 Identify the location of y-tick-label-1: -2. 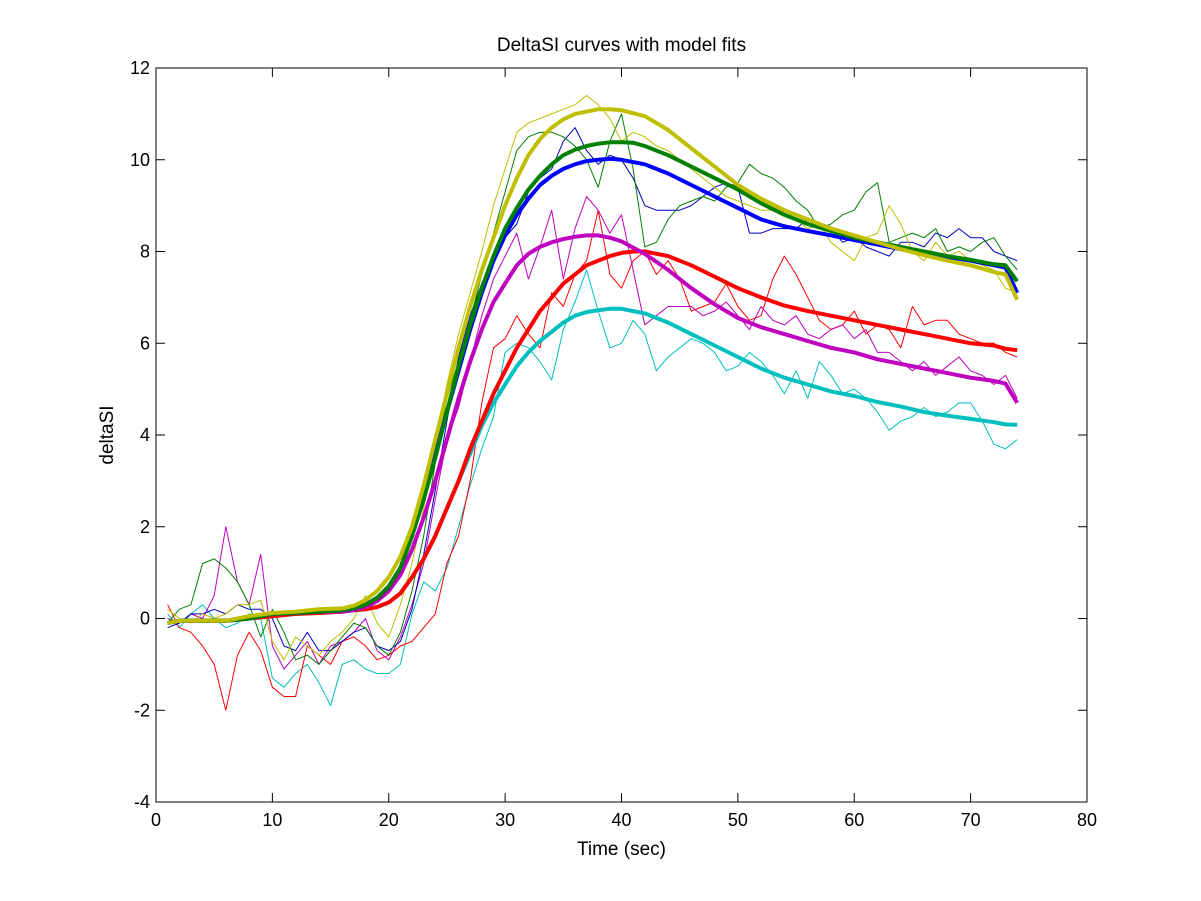
(142, 710).